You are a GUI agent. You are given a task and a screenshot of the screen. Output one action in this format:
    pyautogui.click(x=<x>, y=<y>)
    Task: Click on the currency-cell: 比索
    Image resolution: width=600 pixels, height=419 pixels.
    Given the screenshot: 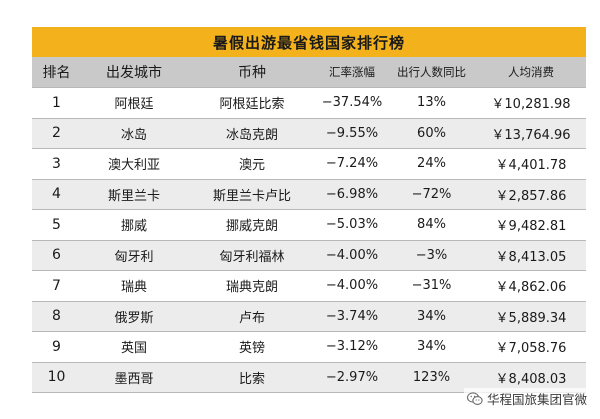 What is the action you would take?
    pyautogui.click(x=252, y=377)
    